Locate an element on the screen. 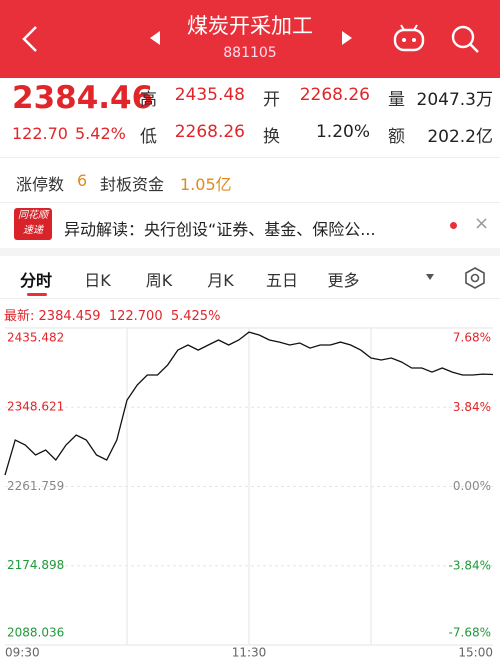 Image resolution: width=500 pixels, height=663 pixels. stat-label: 量 is located at coordinates (396, 100).